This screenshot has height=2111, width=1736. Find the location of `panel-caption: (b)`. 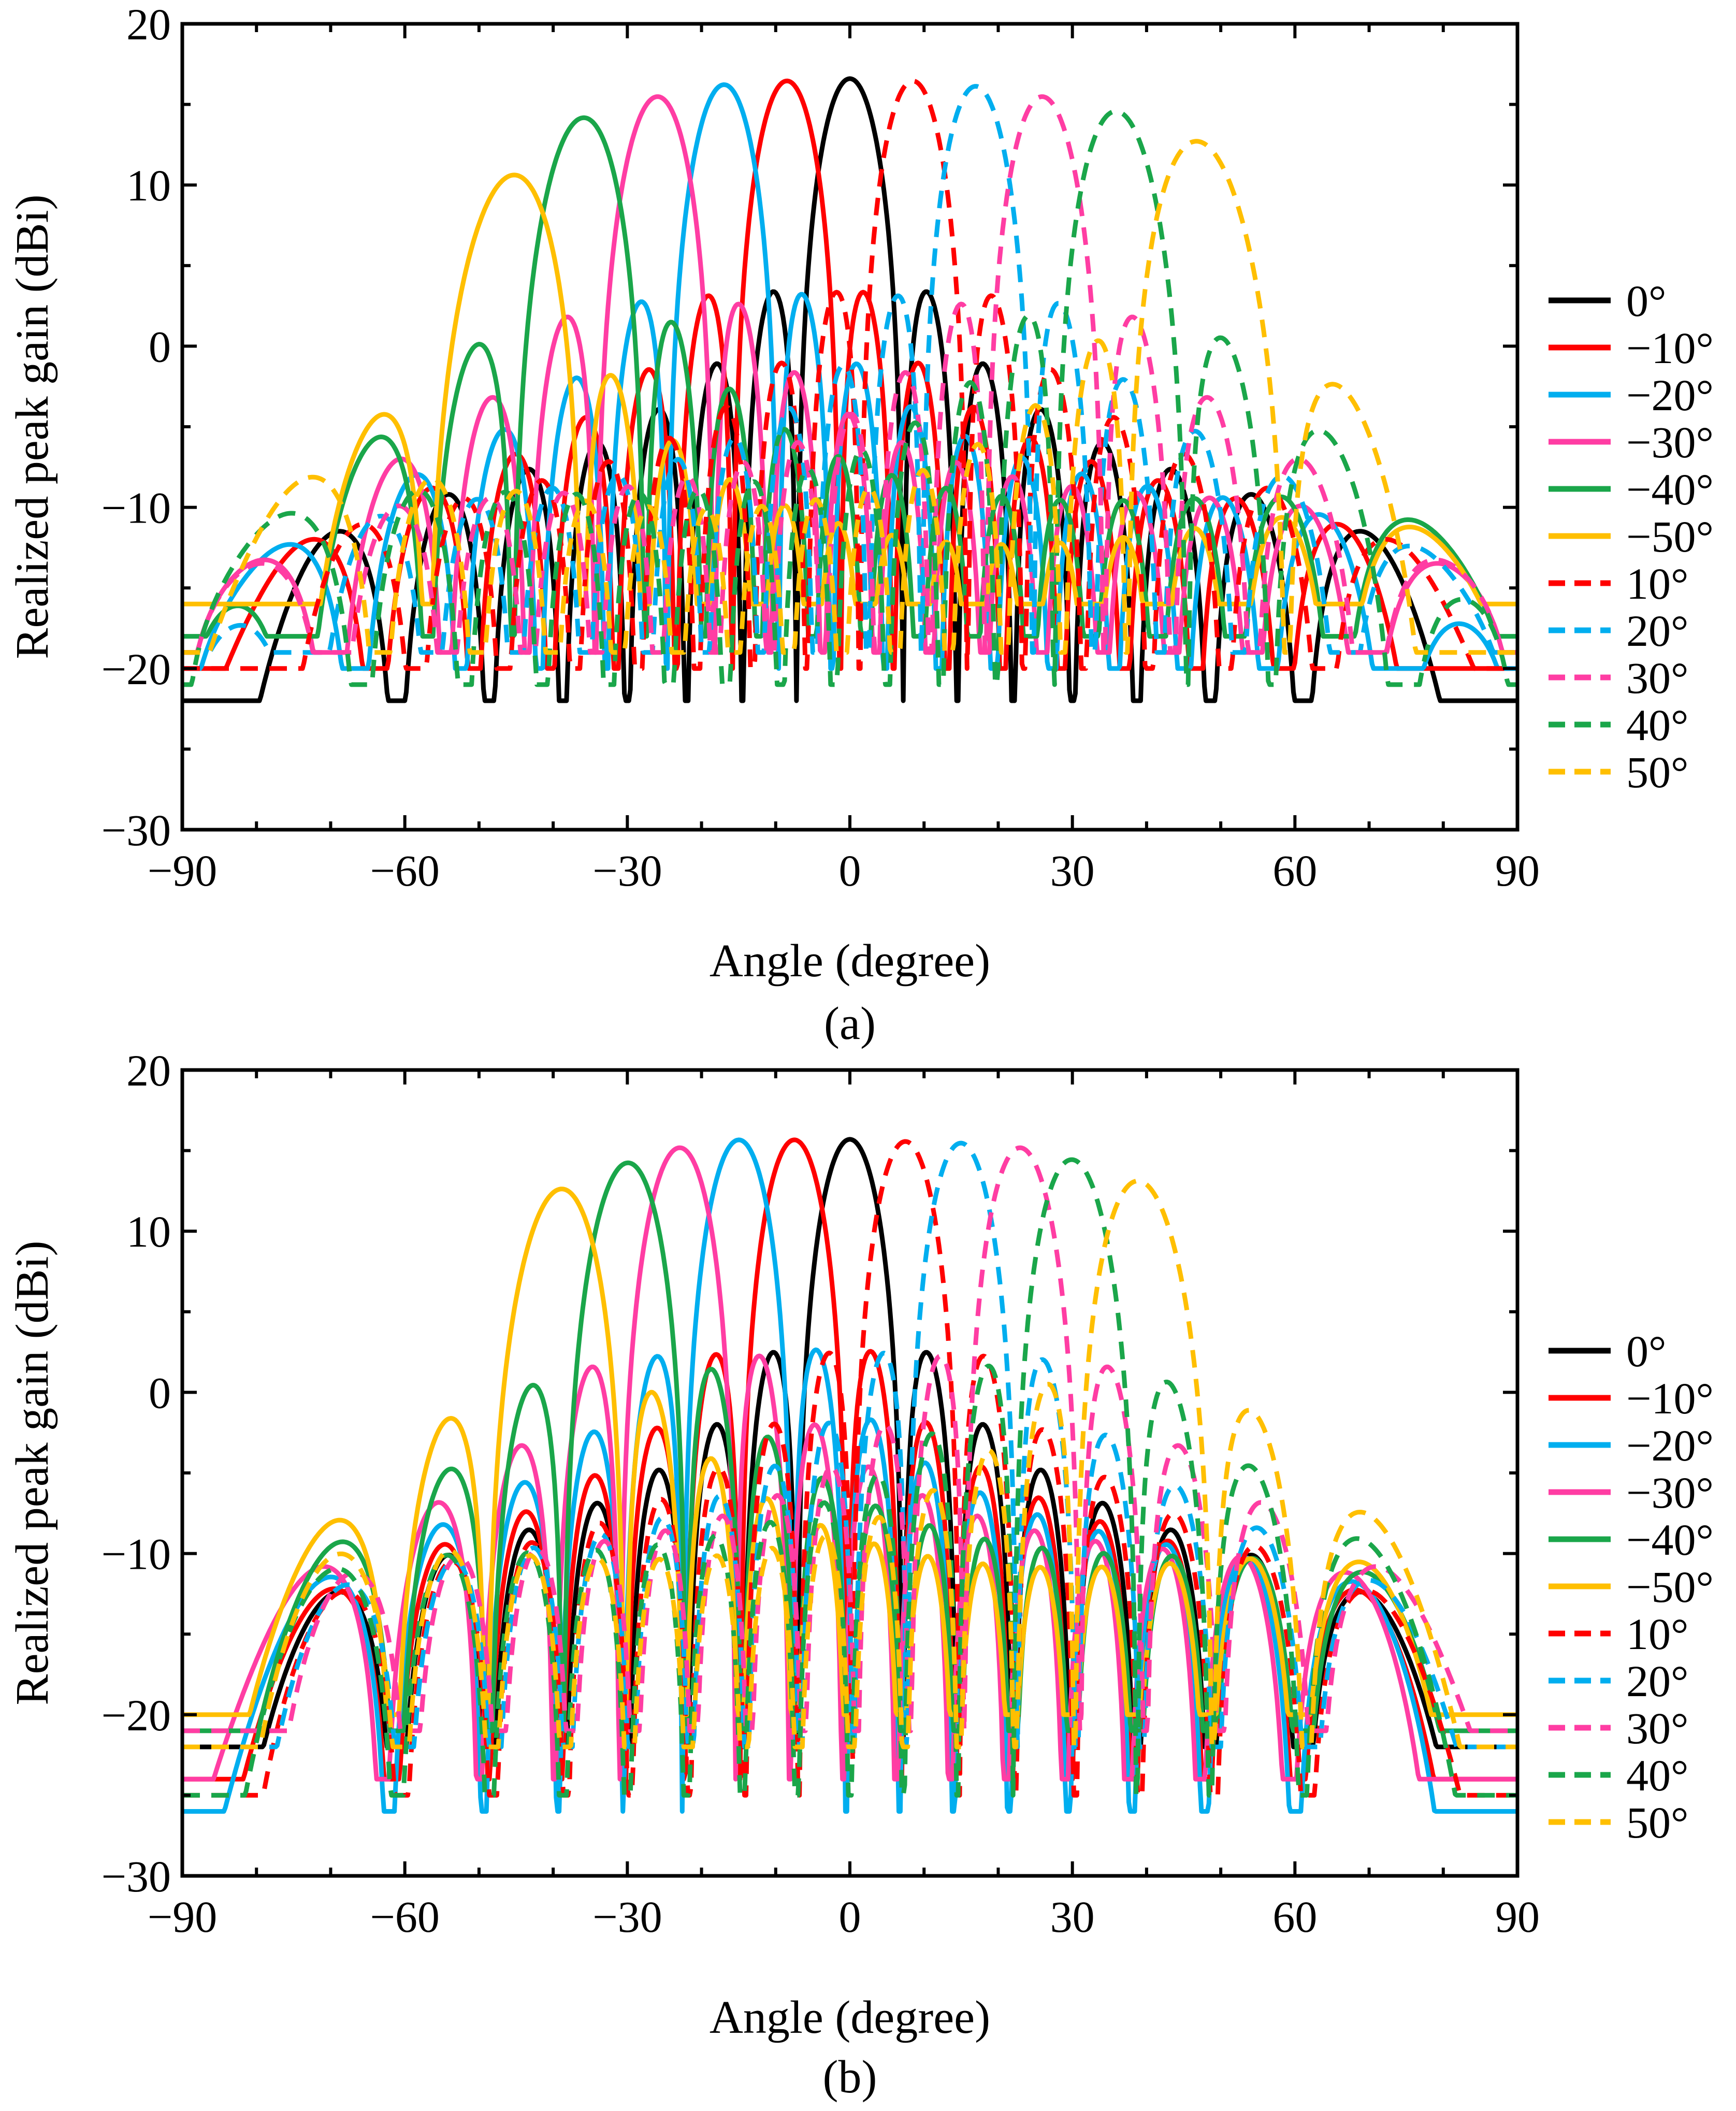

panel-caption: (b) is located at coordinates (850, 2077).